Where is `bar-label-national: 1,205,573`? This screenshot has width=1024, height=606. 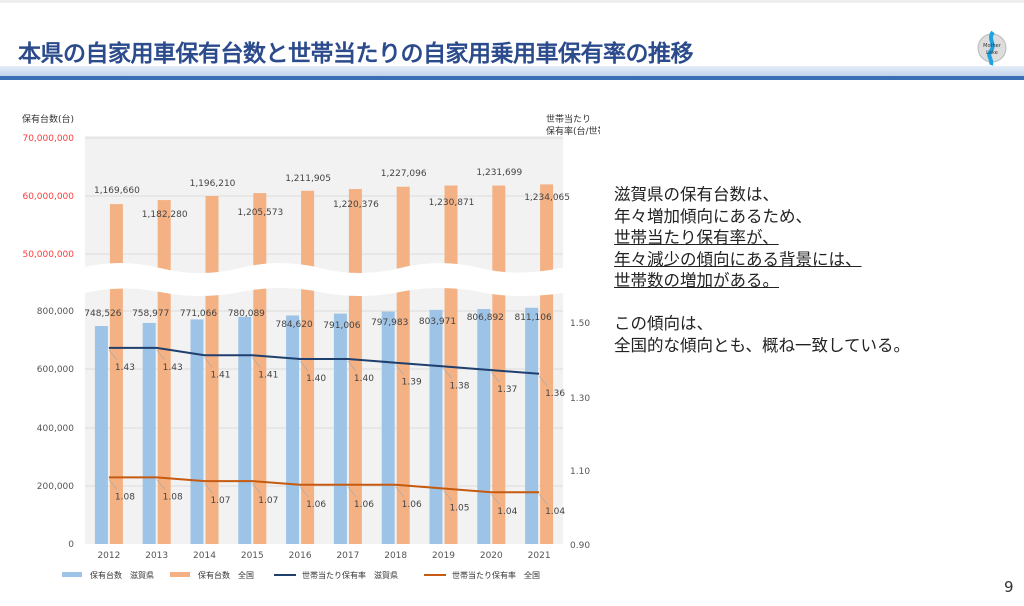 bar-label-national: 1,205,573 is located at coordinates (260, 213).